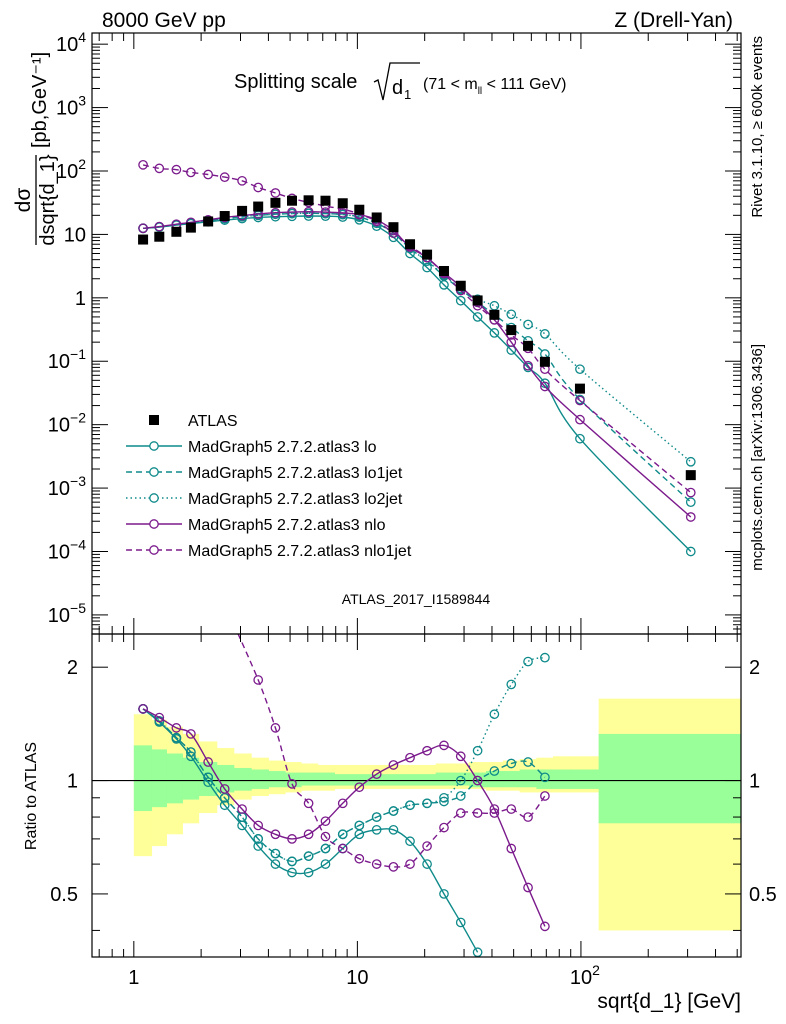 The image size is (786, 1024). What do you see at coordinates (67, 613) in the screenshot?
I see `y-tick-label: 10⁻⁵` at bounding box center [67, 613].